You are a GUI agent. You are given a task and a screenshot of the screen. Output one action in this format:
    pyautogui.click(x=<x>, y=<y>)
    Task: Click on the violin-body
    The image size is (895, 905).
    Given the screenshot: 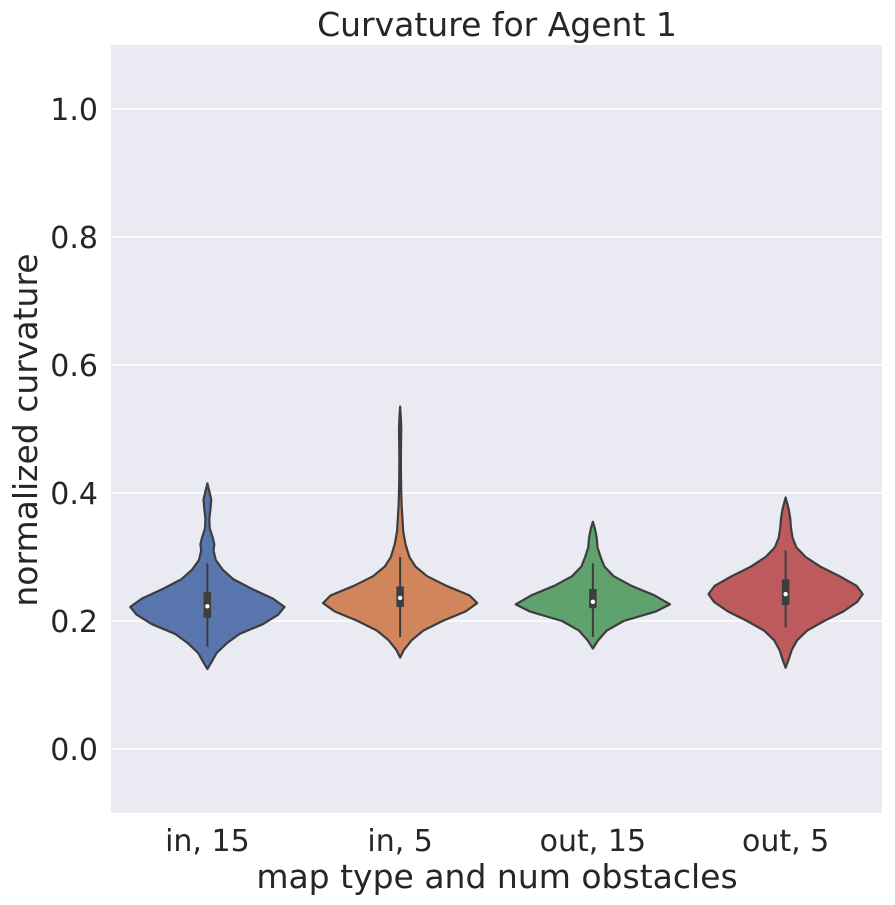 What is the action you would take?
    pyautogui.click(x=400, y=532)
    